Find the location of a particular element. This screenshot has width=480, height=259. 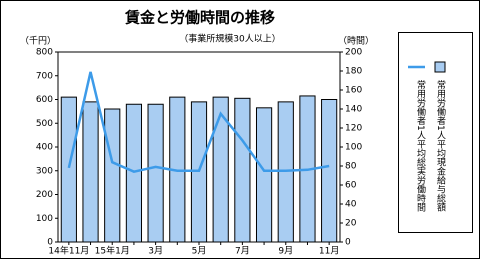

y-axis-label: （千円） is located at coordinates (38, 41).